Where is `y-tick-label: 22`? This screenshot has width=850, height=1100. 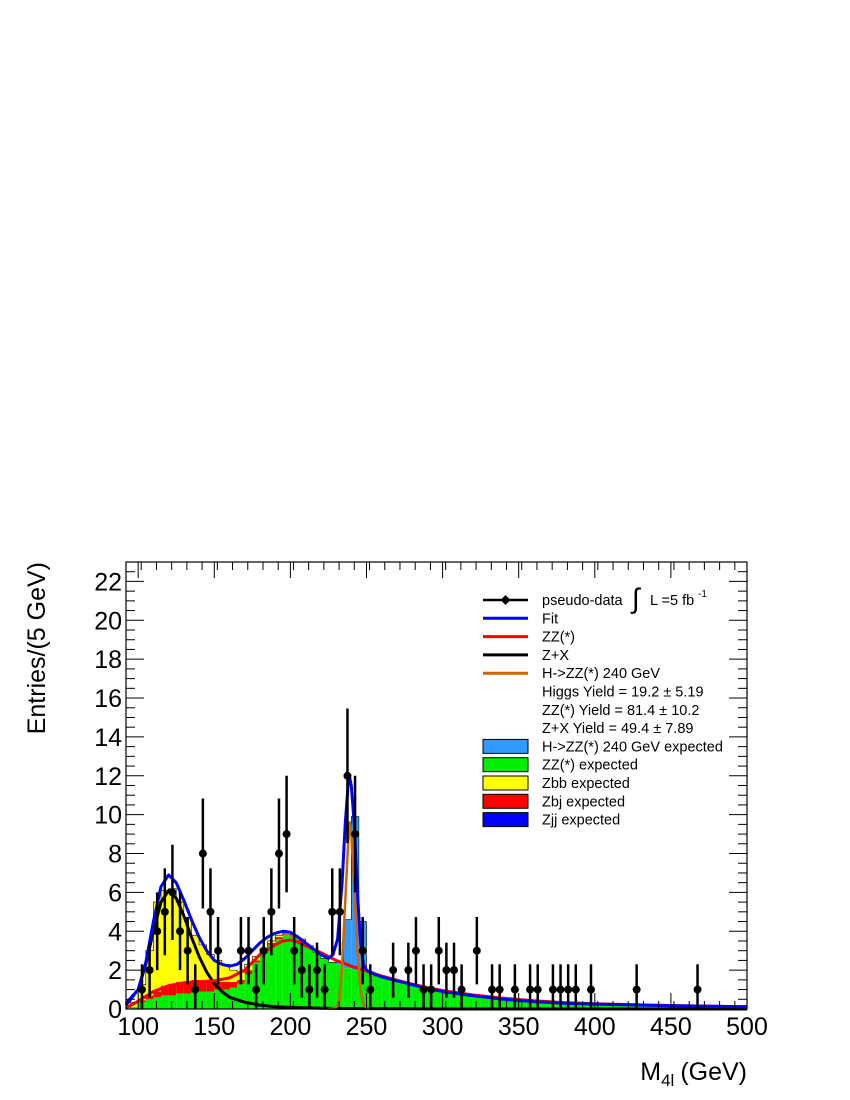 y-tick-label: 22 is located at coordinates (108, 582).